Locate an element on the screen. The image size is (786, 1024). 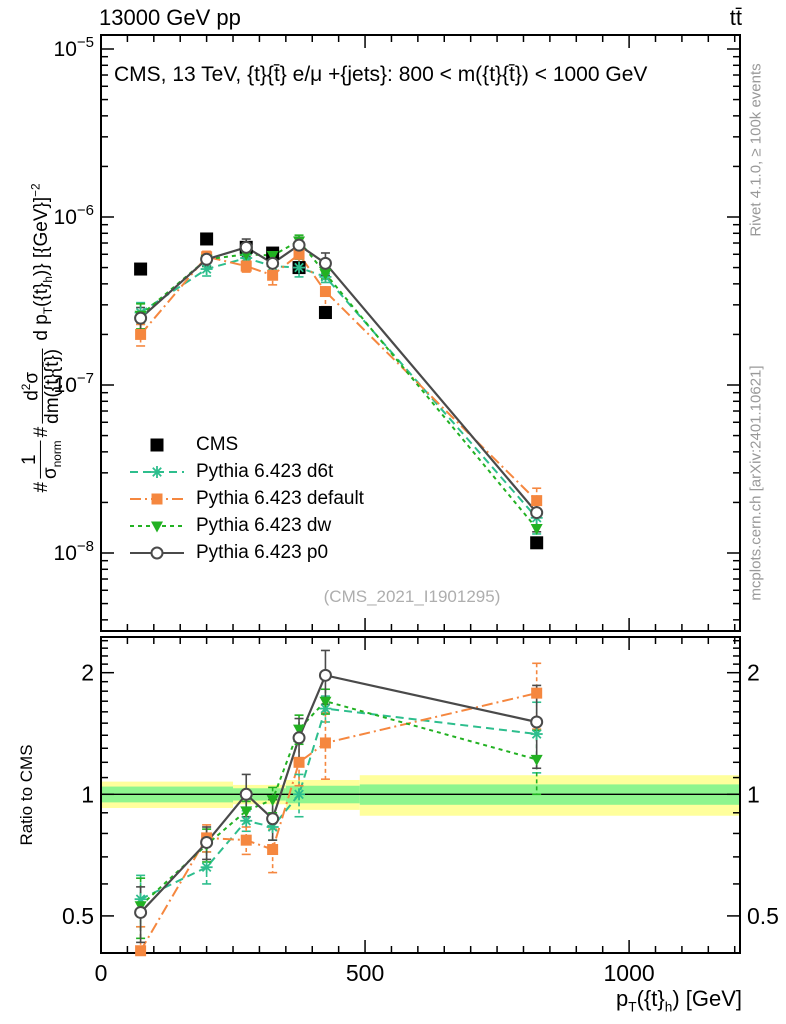
svg-text: 10⁻⁵ is located at coordinates (74, 47).